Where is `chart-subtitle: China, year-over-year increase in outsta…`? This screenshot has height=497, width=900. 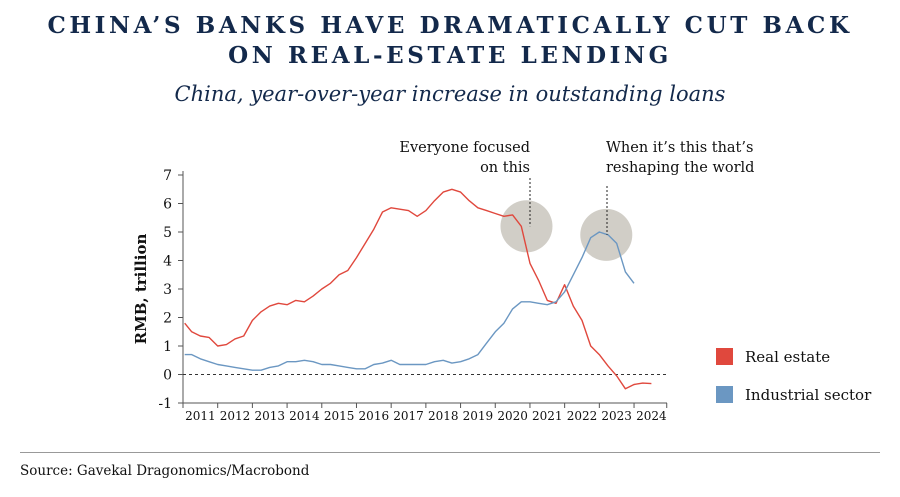
chart-subtitle: China, year-over-year increase in outsta… is located at coordinates (450, 94).